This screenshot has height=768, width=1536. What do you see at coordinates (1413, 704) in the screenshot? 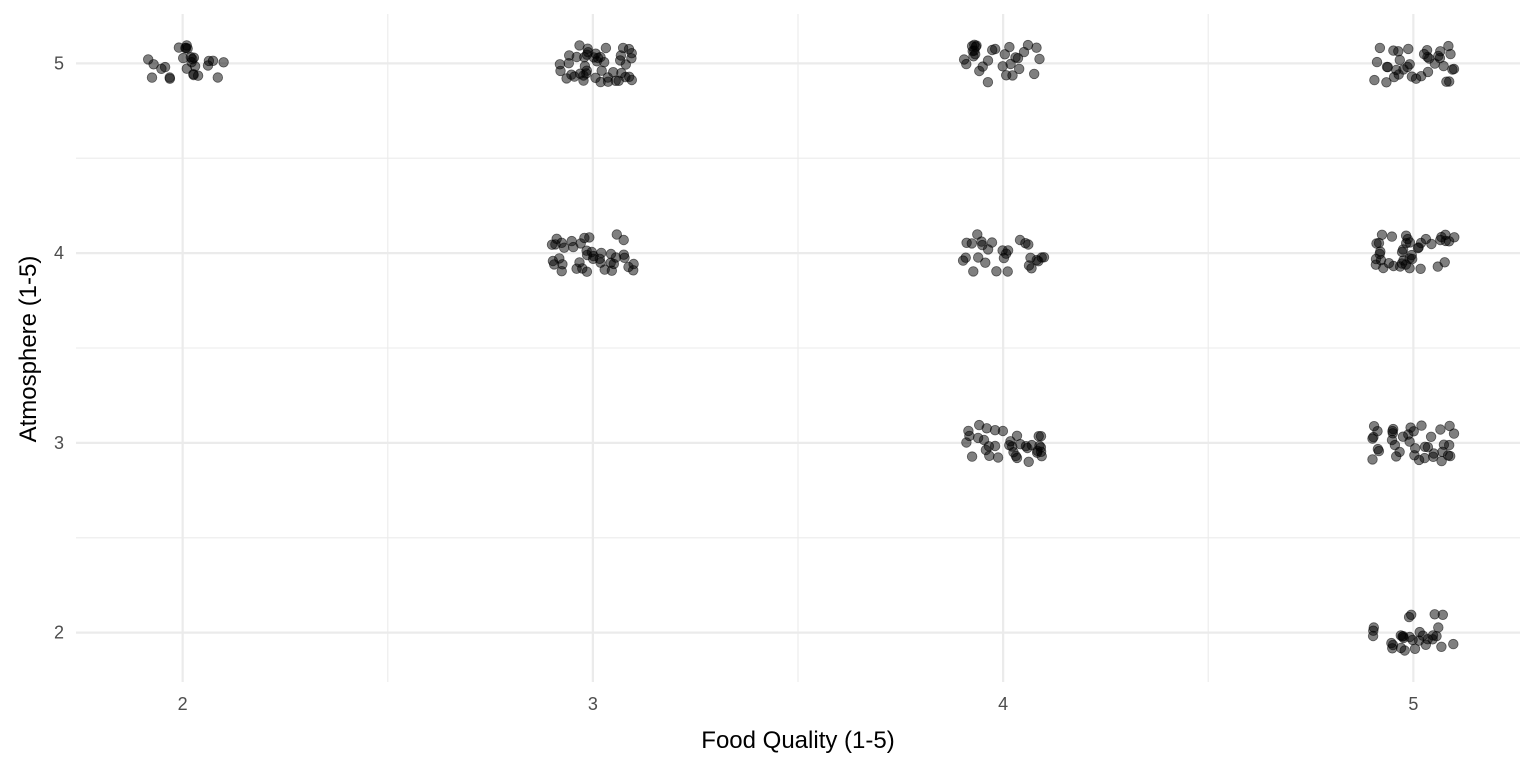
I see `x-tick-label: 5` at bounding box center [1413, 704].